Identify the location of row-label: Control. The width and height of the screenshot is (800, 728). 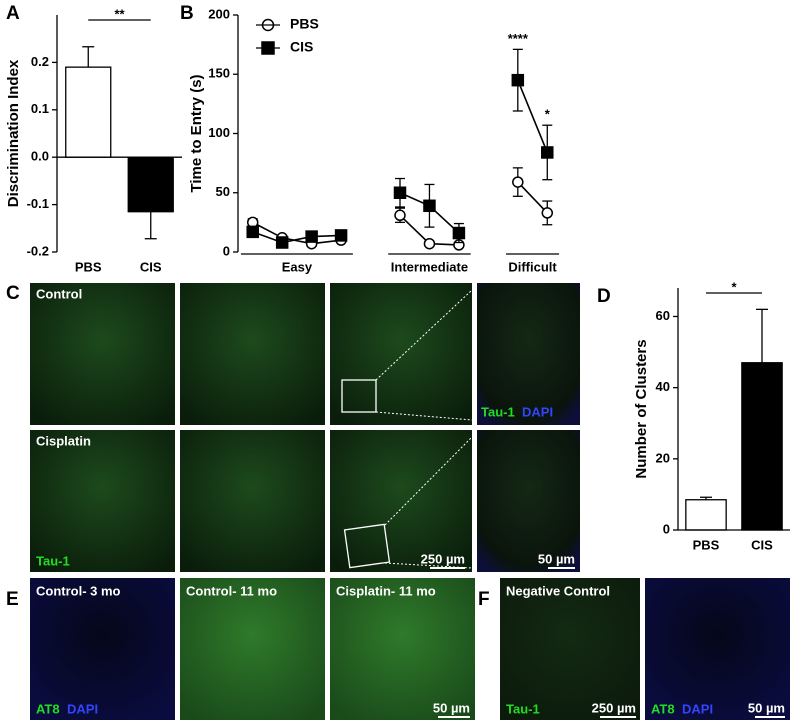
(59, 293).